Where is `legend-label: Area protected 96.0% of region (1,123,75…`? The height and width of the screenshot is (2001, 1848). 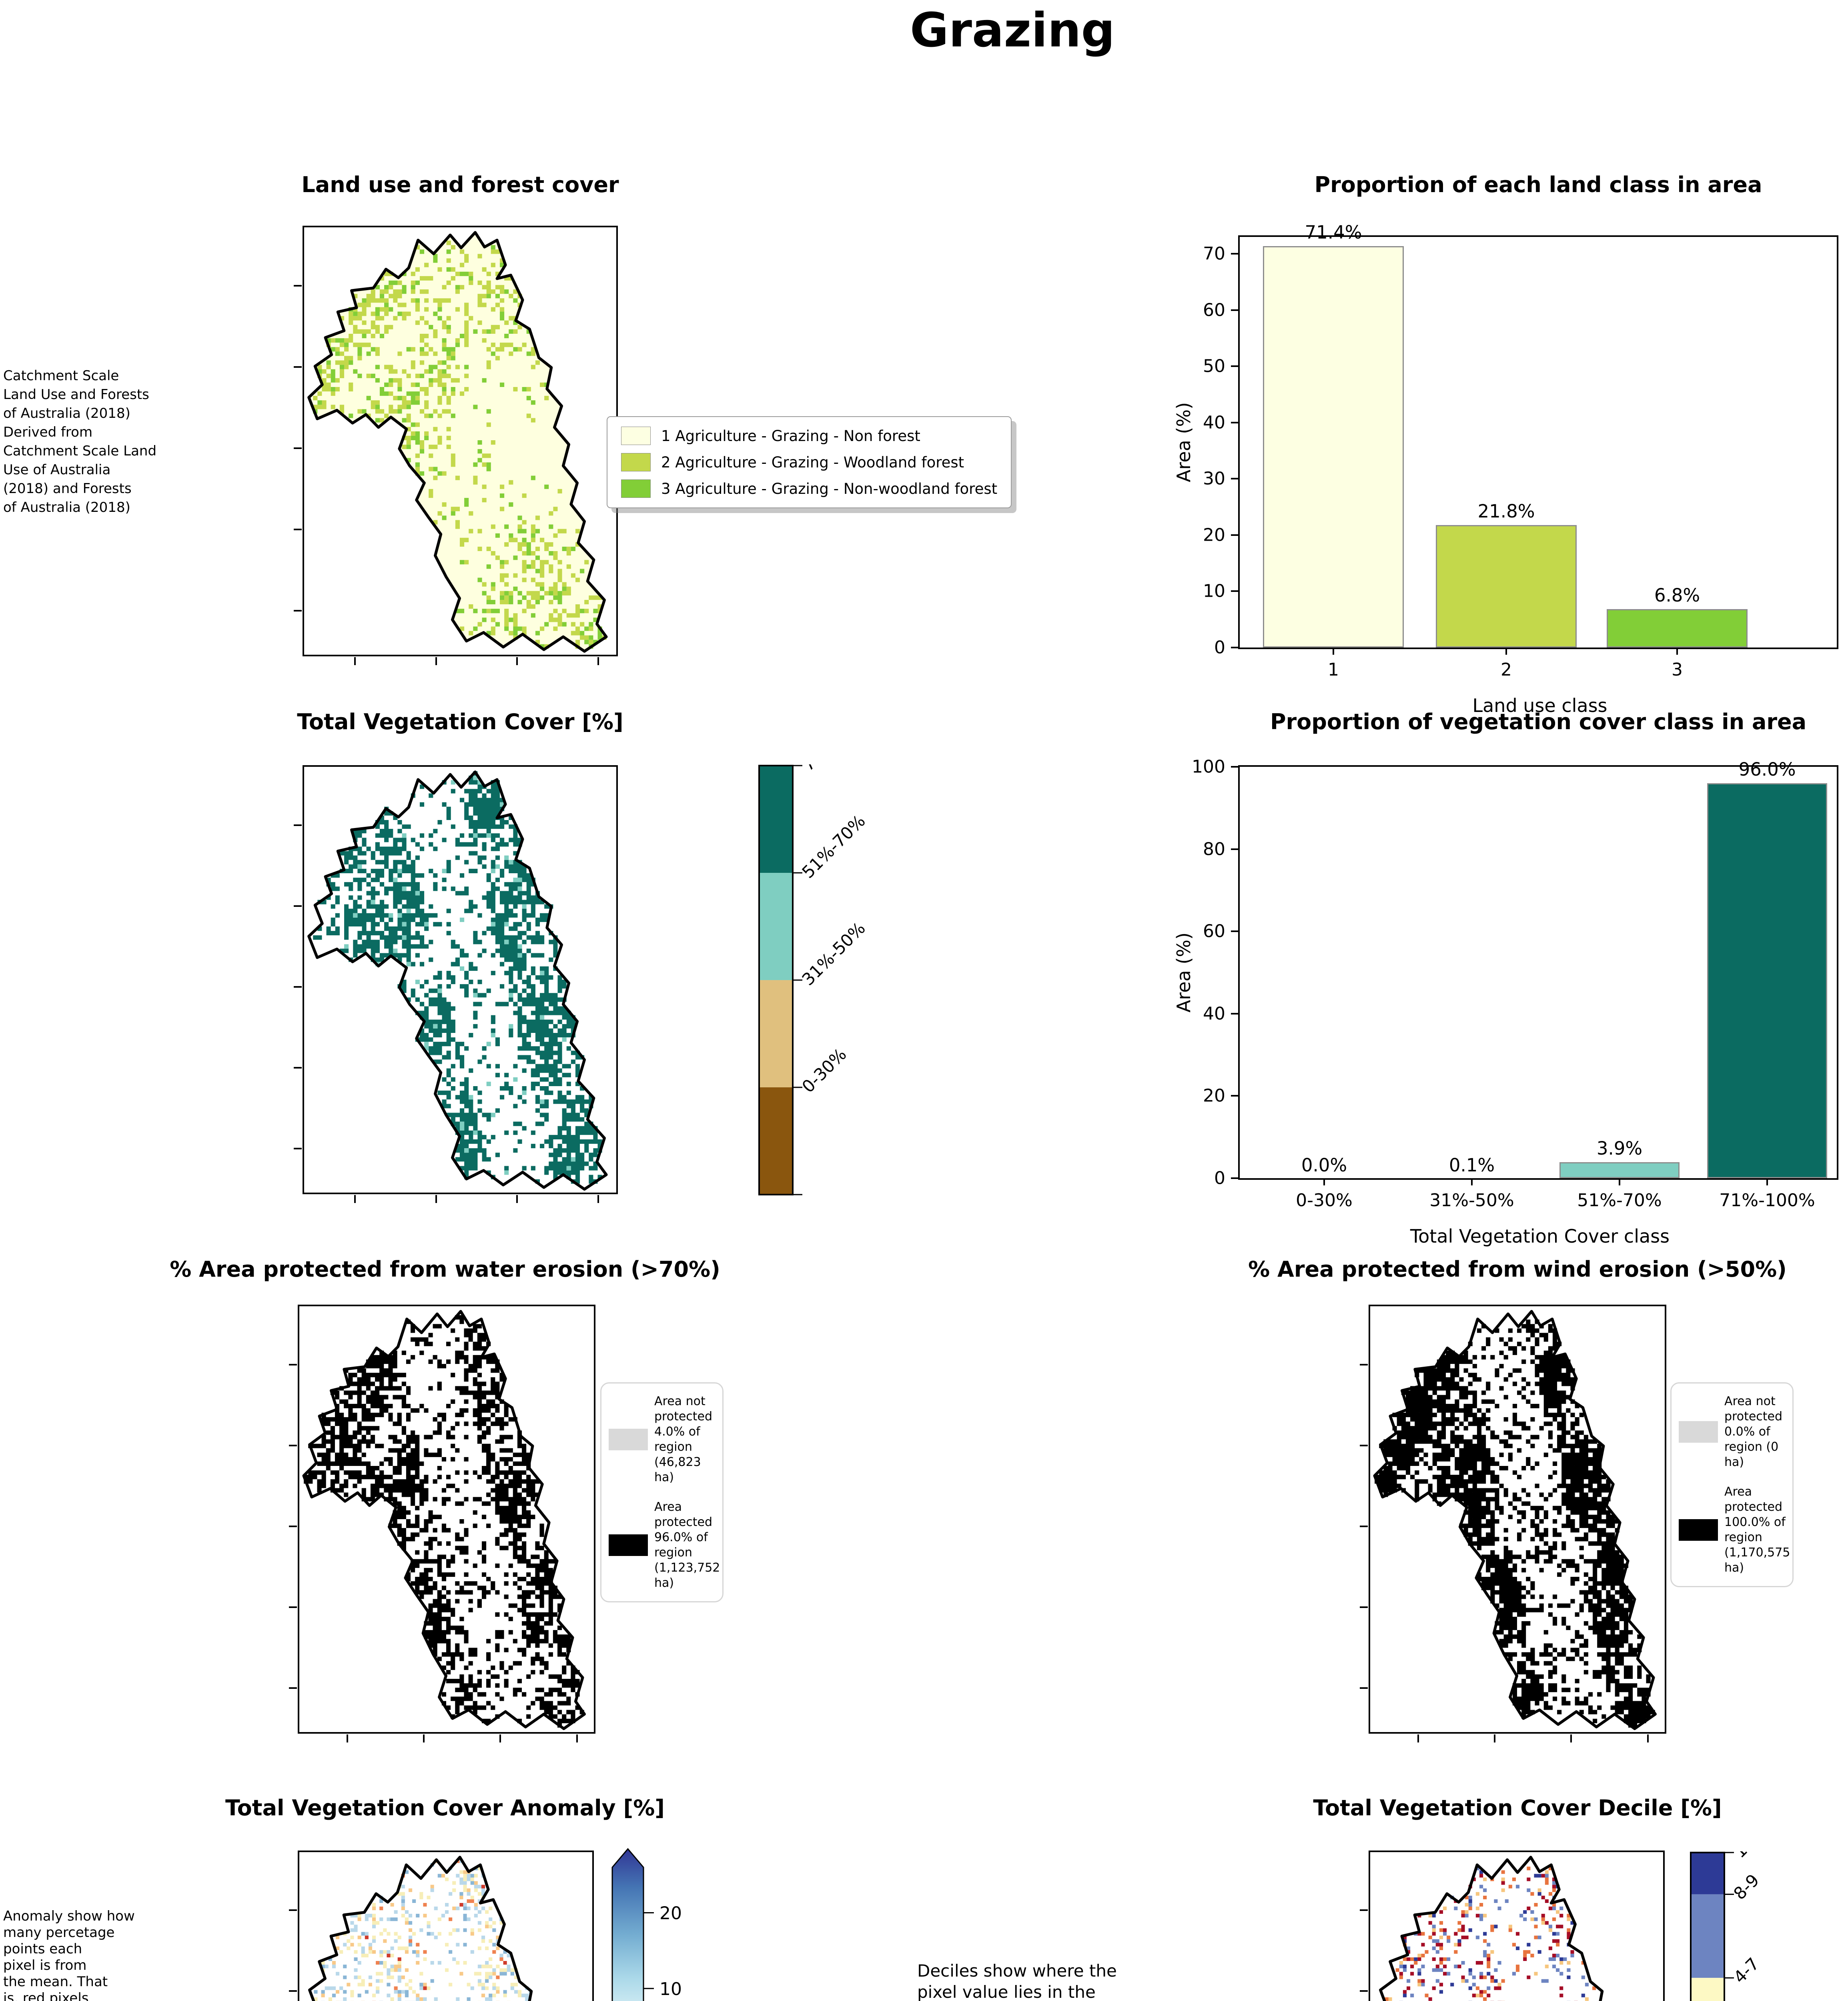
legend-label: Area protected 96.0% of region (1,123,75… is located at coordinates (687, 1545).